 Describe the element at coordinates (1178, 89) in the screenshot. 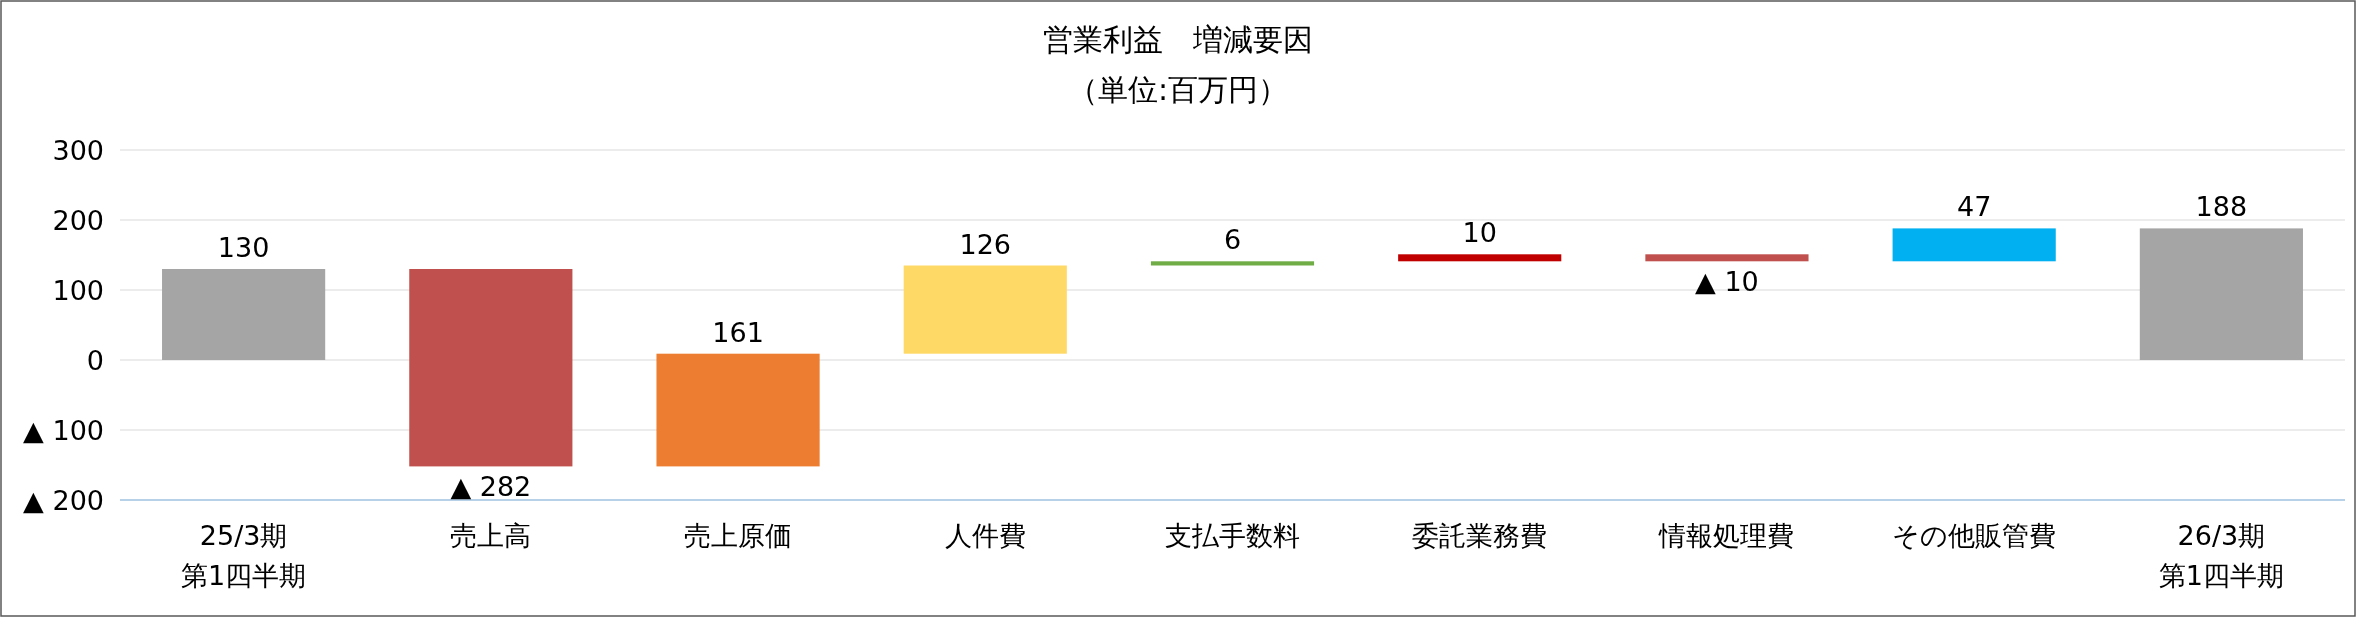

I see `chart-subtitle: （単位:百万円）` at that location.